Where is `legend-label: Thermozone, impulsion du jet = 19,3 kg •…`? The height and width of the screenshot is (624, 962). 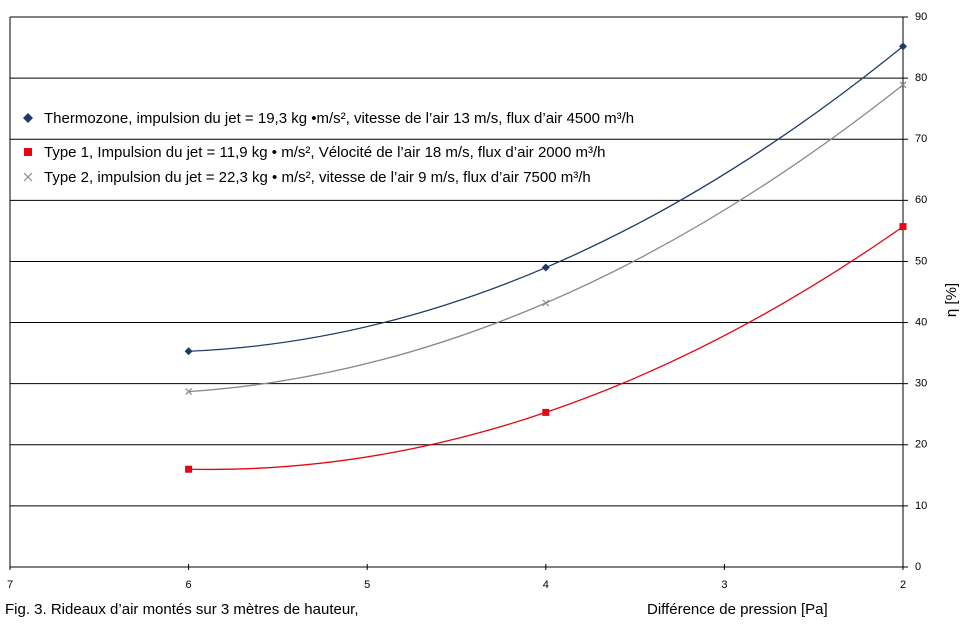
legend-label: Thermozone, impulsion du jet = 19,3 kg •… is located at coordinates (339, 118).